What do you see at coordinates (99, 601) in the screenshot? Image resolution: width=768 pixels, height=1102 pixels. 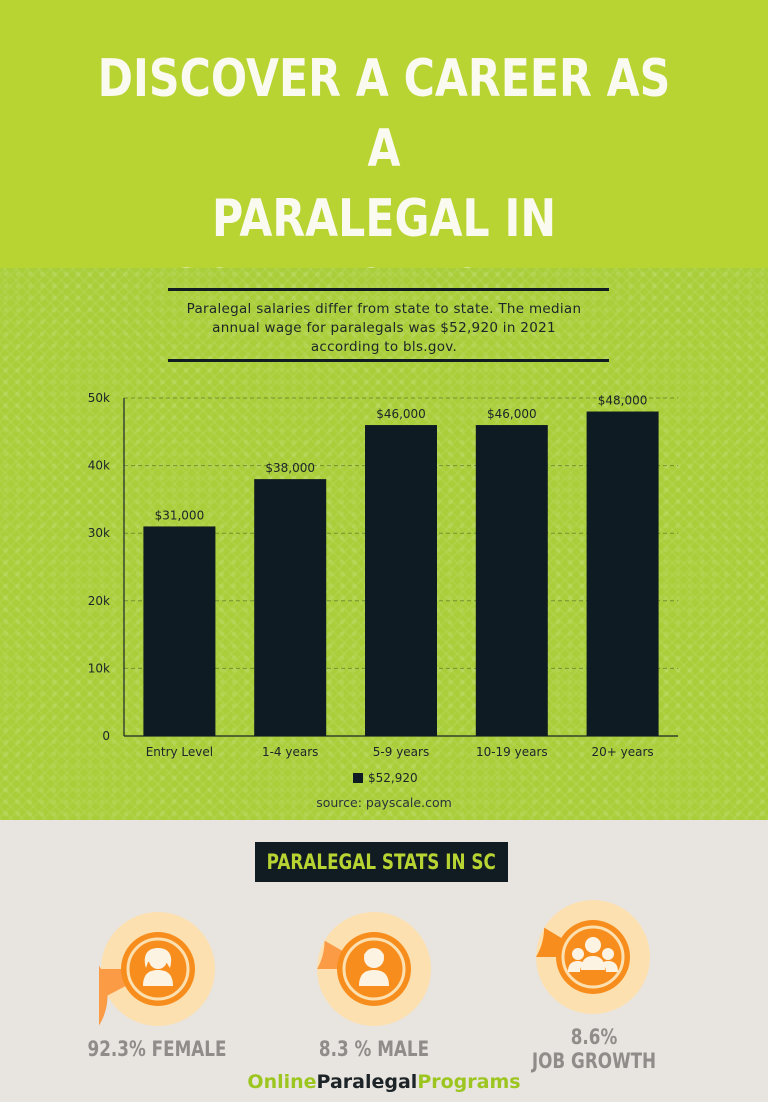 I see `y-tick-label: 20k` at bounding box center [99, 601].